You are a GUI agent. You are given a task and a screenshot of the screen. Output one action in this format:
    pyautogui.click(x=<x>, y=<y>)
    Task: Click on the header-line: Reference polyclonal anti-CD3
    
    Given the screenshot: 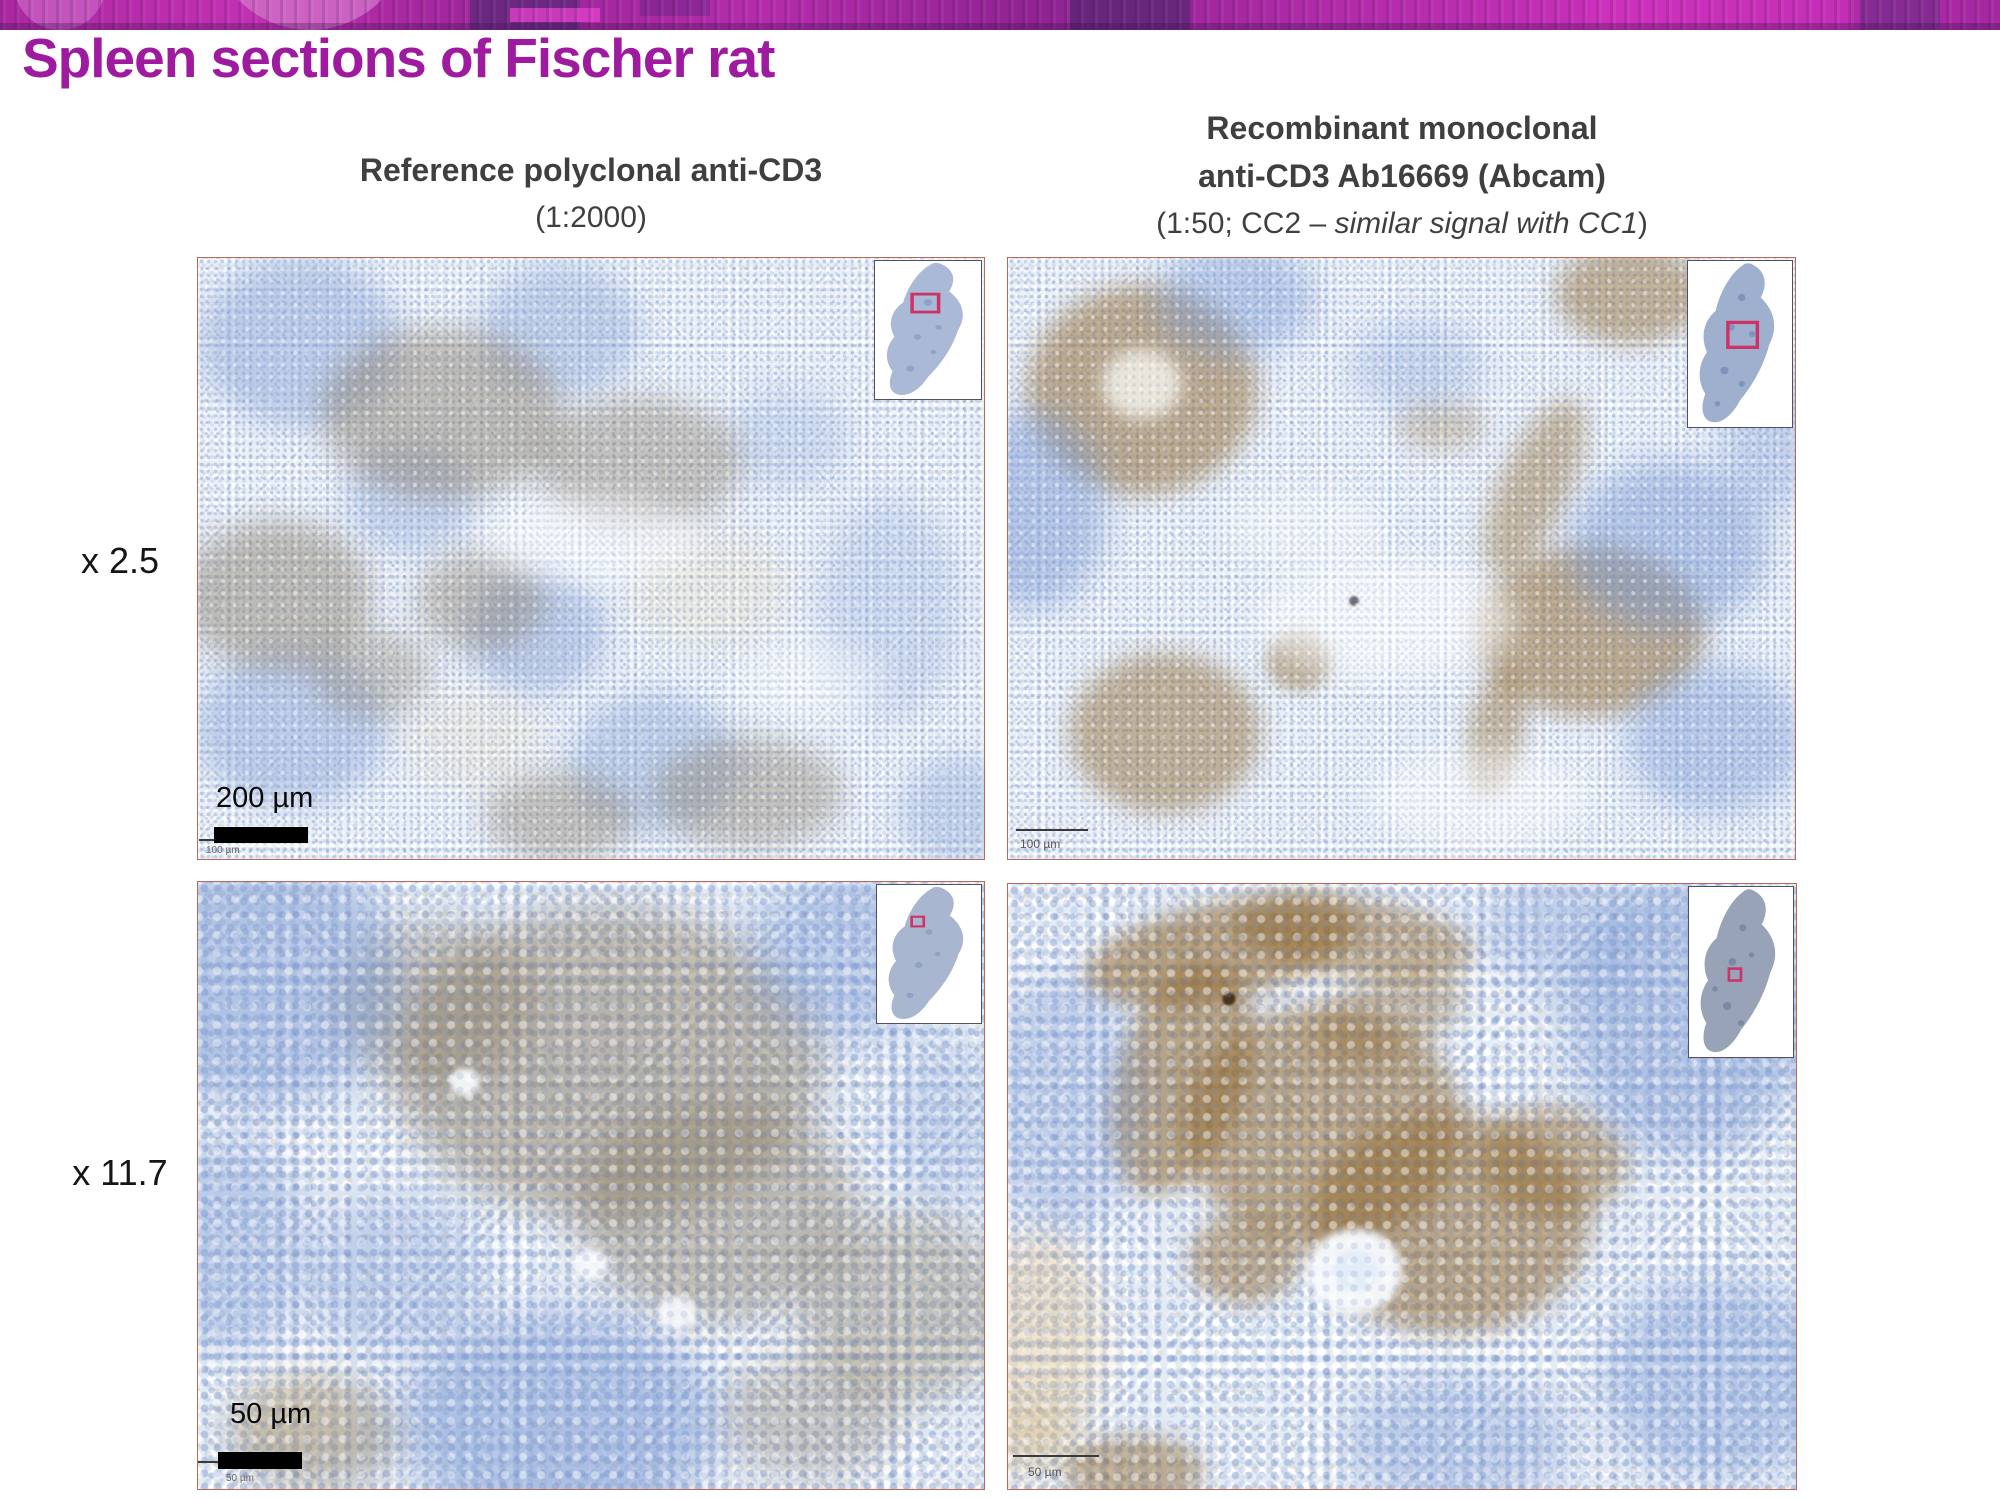 What is the action you would take?
    pyautogui.click(x=591, y=170)
    